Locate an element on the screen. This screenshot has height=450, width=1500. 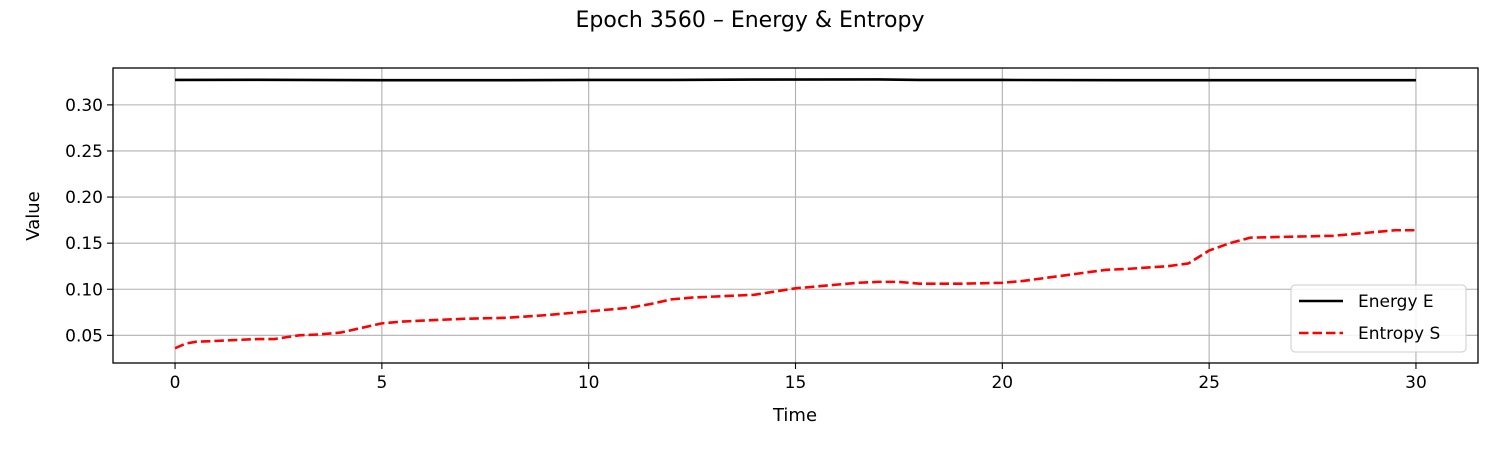
x-tick-label: 30 is located at coordinates (1416, 383).